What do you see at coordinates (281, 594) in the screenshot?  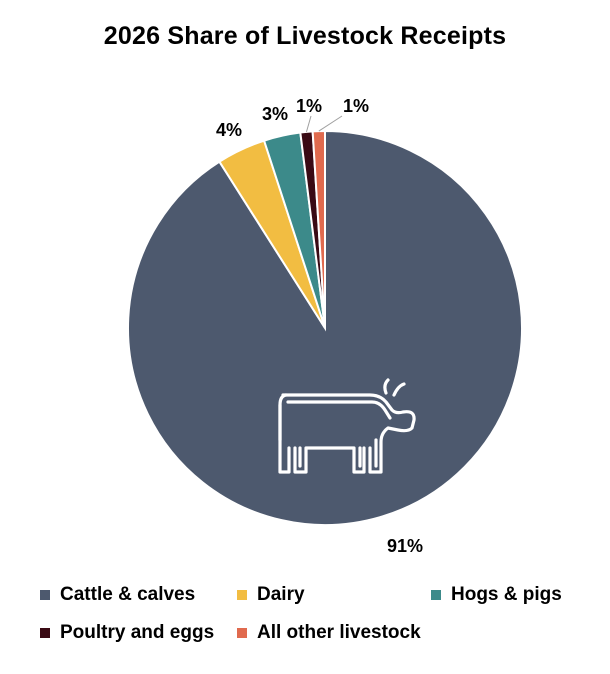 I see `legend-label-dairy: Dairy` at bounding box center [281, 594].